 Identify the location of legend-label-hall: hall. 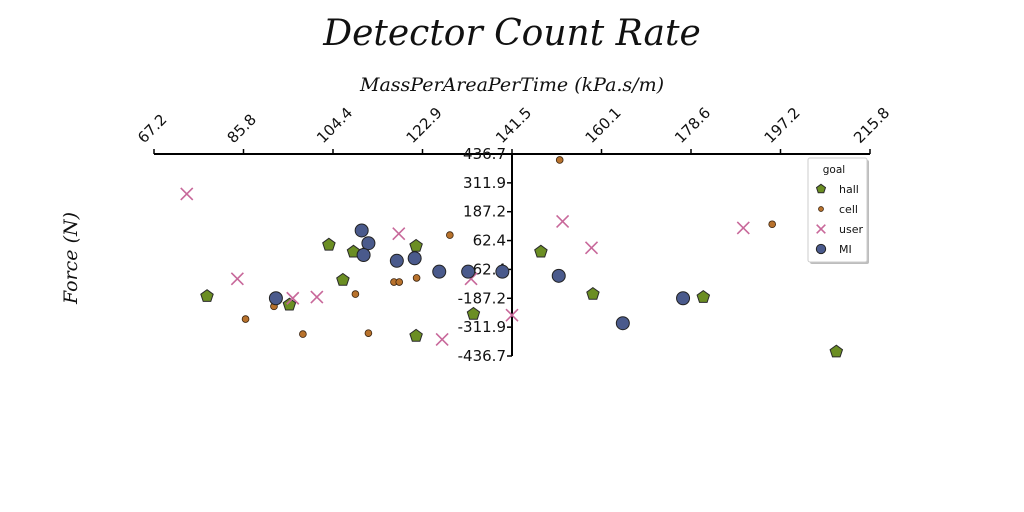
(849, 189).